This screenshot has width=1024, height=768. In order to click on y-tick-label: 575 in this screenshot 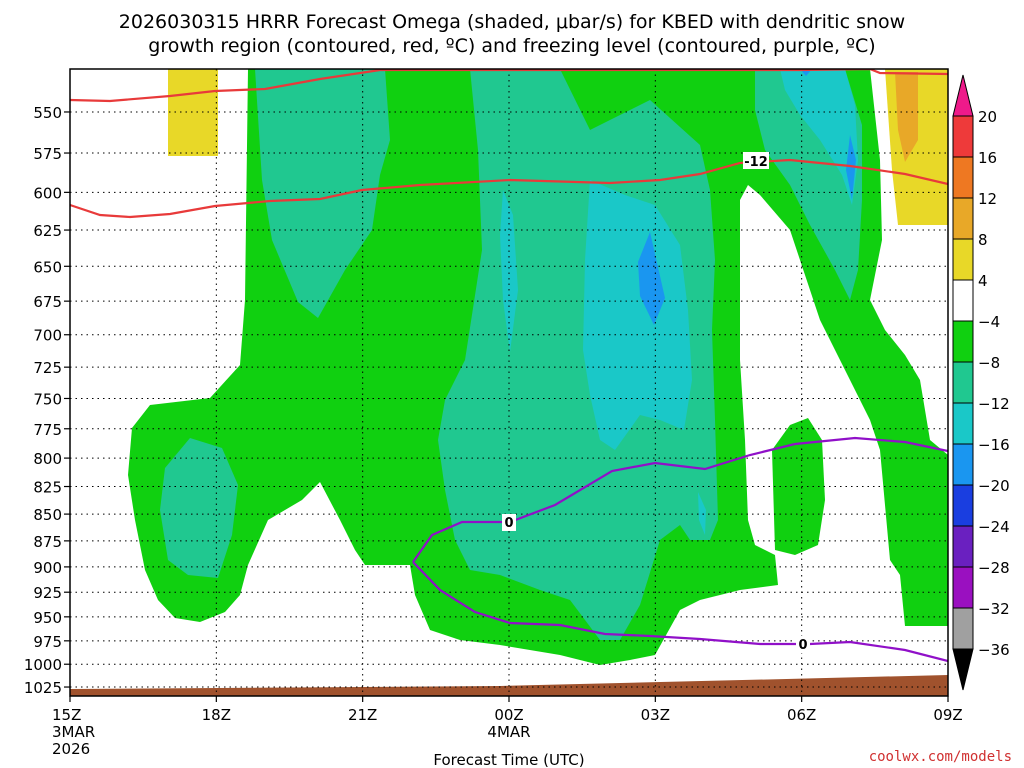, I will do `click(47, 154)`.